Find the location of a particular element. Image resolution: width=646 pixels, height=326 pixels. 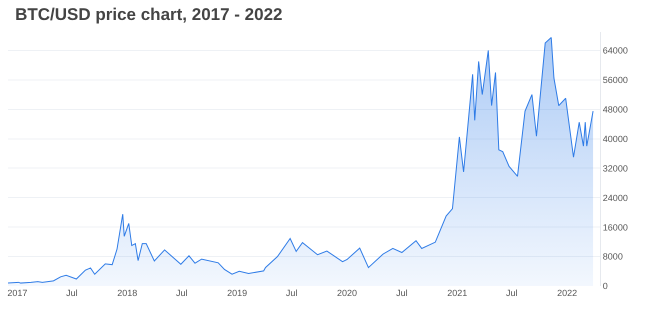

y-tick-label: 48000 is located at coordinates (615, 109).